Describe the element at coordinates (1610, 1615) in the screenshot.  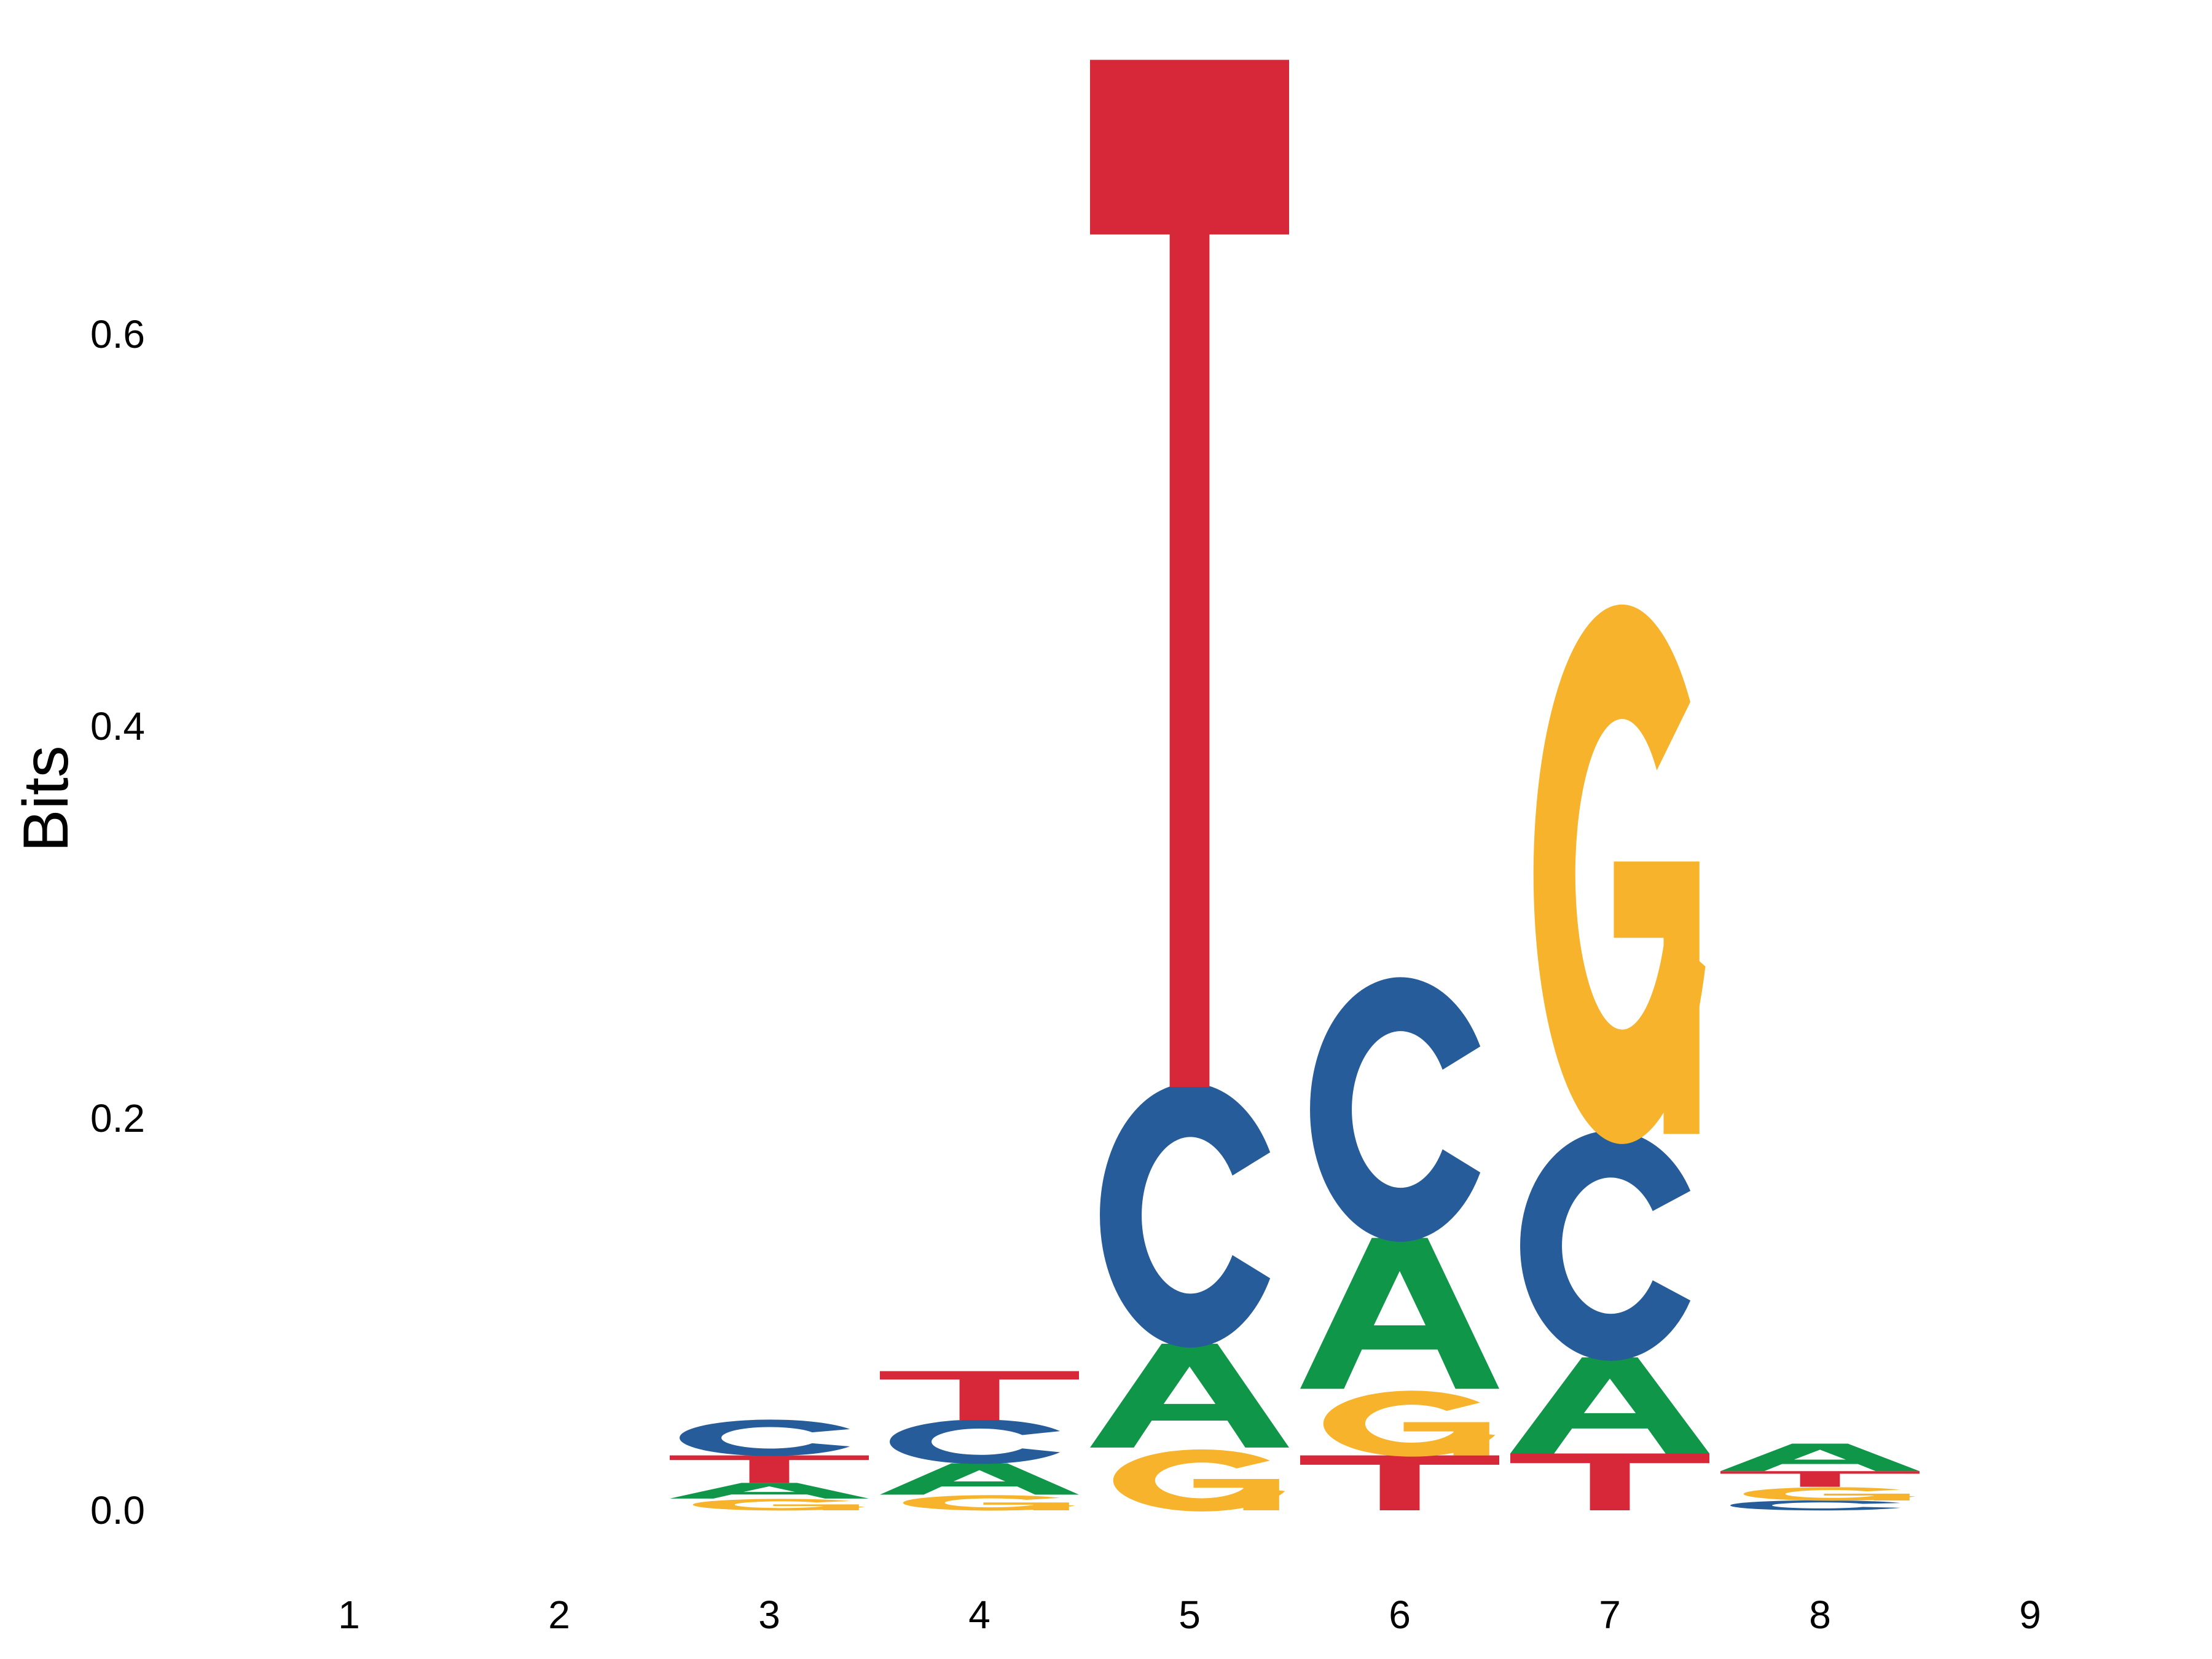
I see `x-tick-label: 7` at that location.